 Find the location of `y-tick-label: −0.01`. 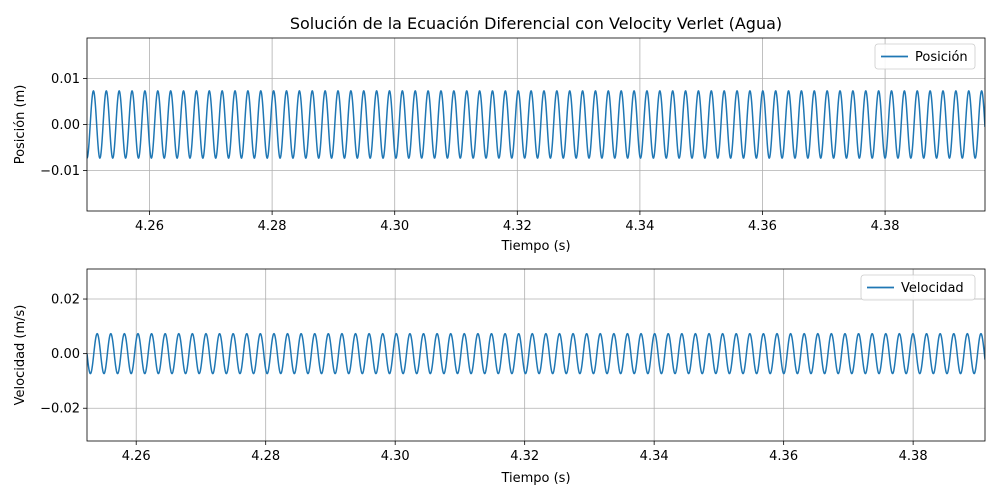

y-tick-label: −0.01 is located at coordinates (60, 171).